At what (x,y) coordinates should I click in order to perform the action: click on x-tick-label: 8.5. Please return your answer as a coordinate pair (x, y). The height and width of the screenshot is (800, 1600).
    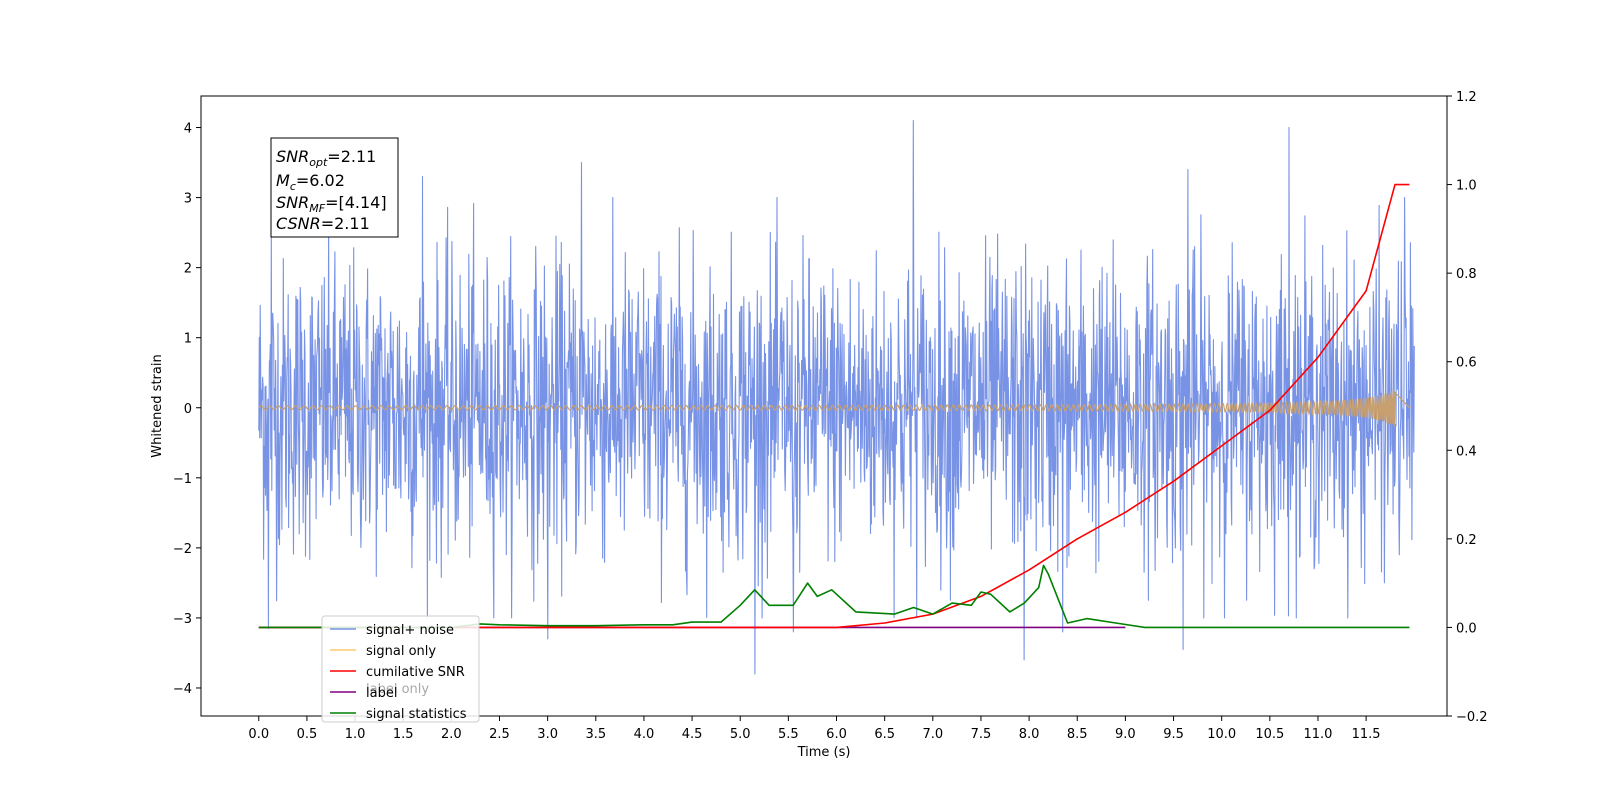
    Looking at the image, I should click on (1077, 734).